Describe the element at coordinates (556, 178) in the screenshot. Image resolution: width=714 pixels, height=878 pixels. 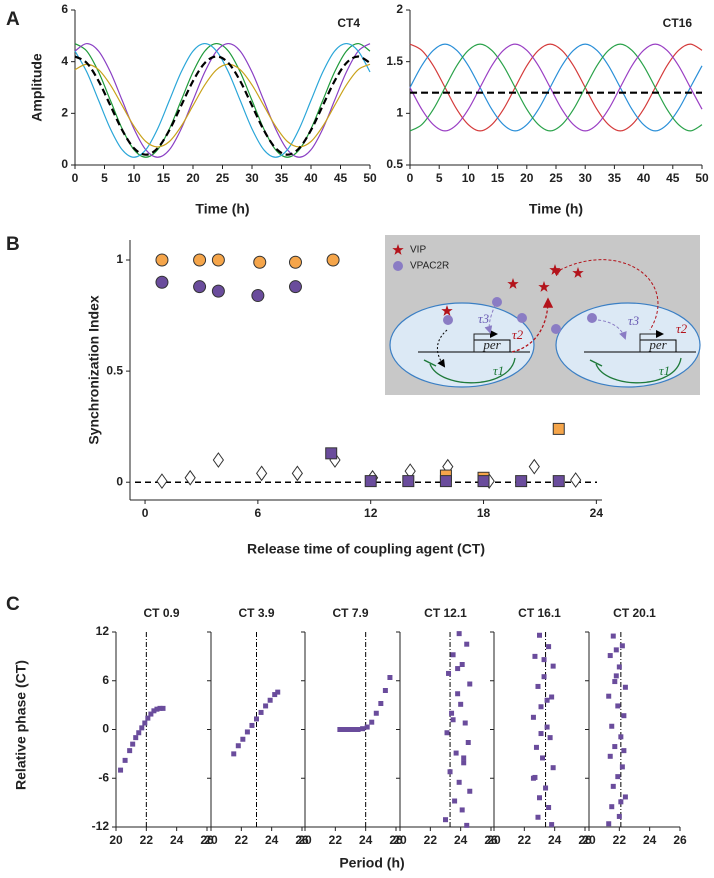
I see `x-tick-label: 25` at that location.